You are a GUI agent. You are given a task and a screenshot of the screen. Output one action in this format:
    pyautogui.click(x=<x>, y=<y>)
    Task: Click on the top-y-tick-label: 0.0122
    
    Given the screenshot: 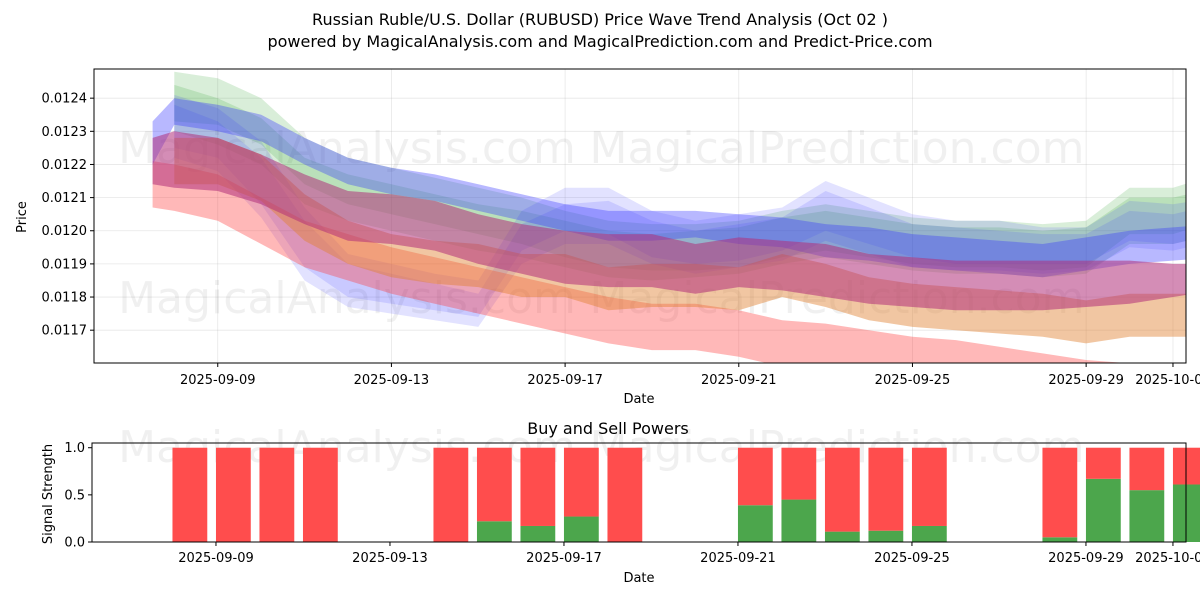 What is the action you would take?
    pyautogui.click(x=65, y=165)
    